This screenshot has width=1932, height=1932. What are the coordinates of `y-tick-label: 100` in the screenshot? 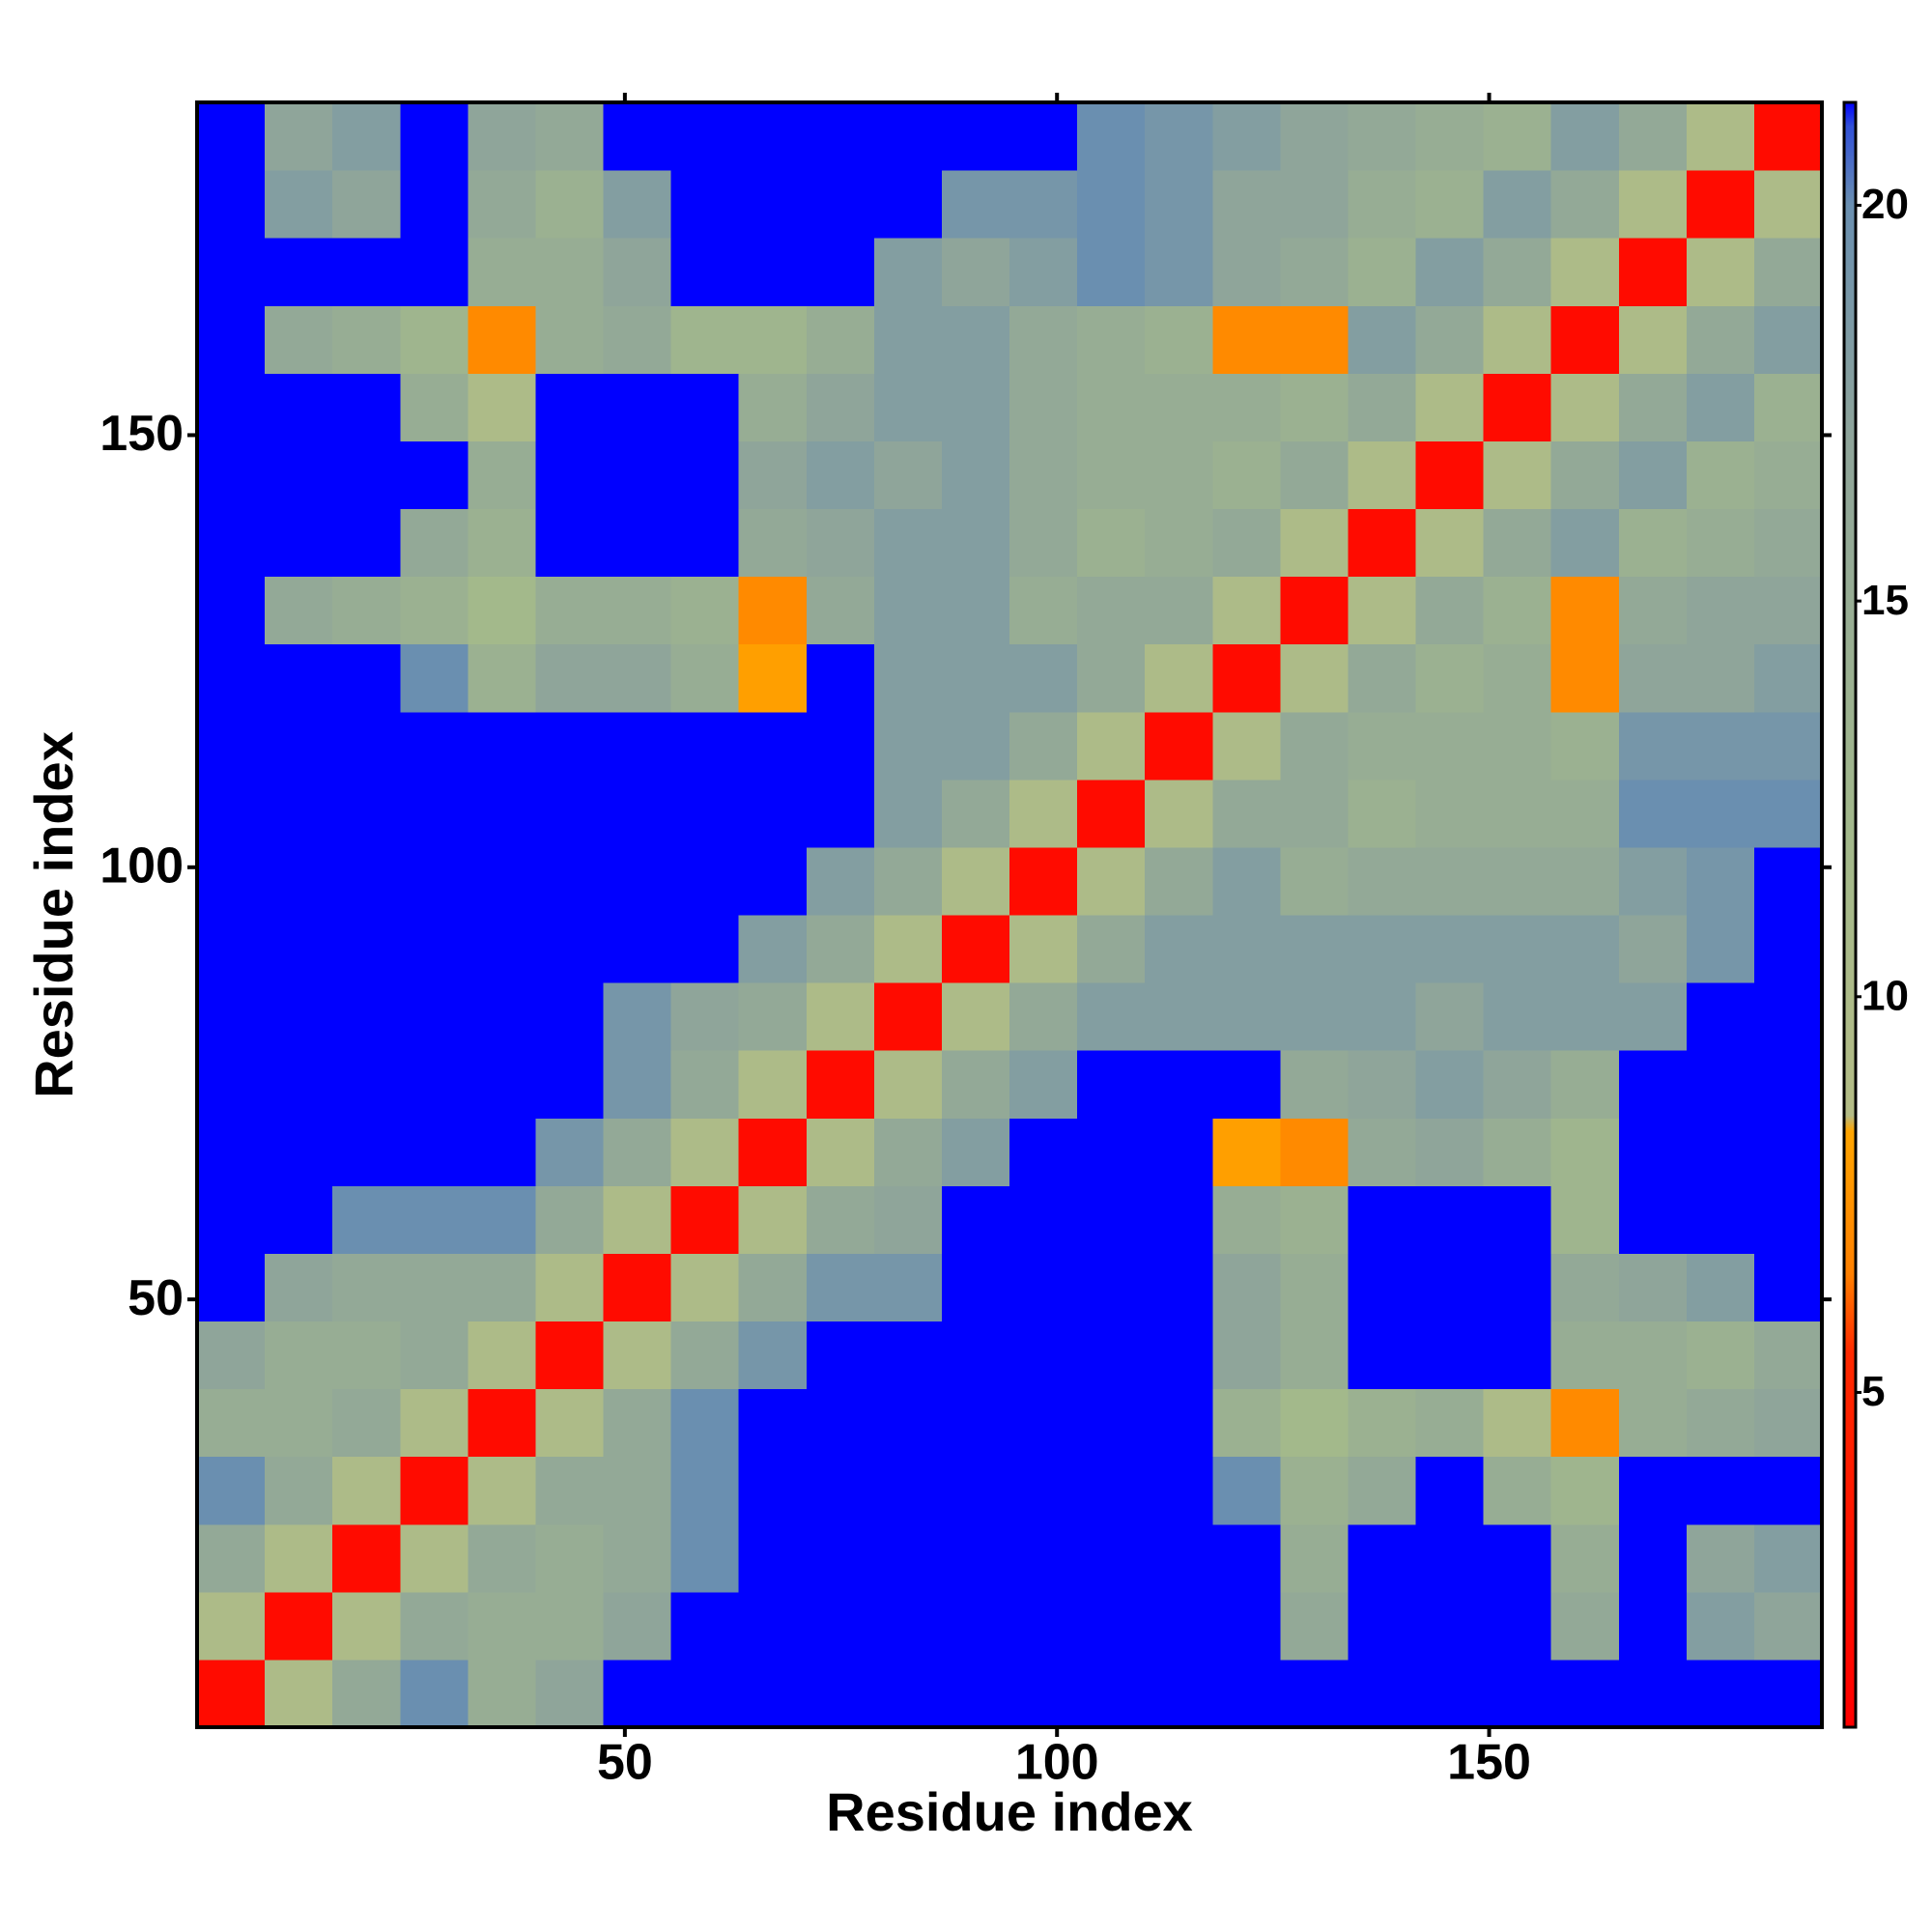 It's located at (141, 866).